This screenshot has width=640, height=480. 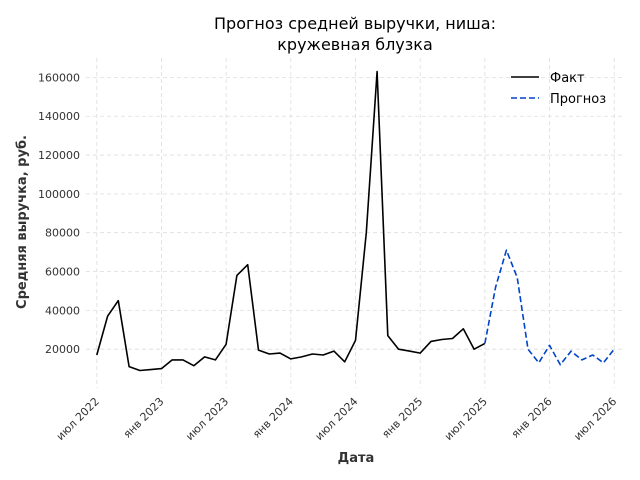 I want to click on y-tick-label: 60000, so click(x=62, y=272).